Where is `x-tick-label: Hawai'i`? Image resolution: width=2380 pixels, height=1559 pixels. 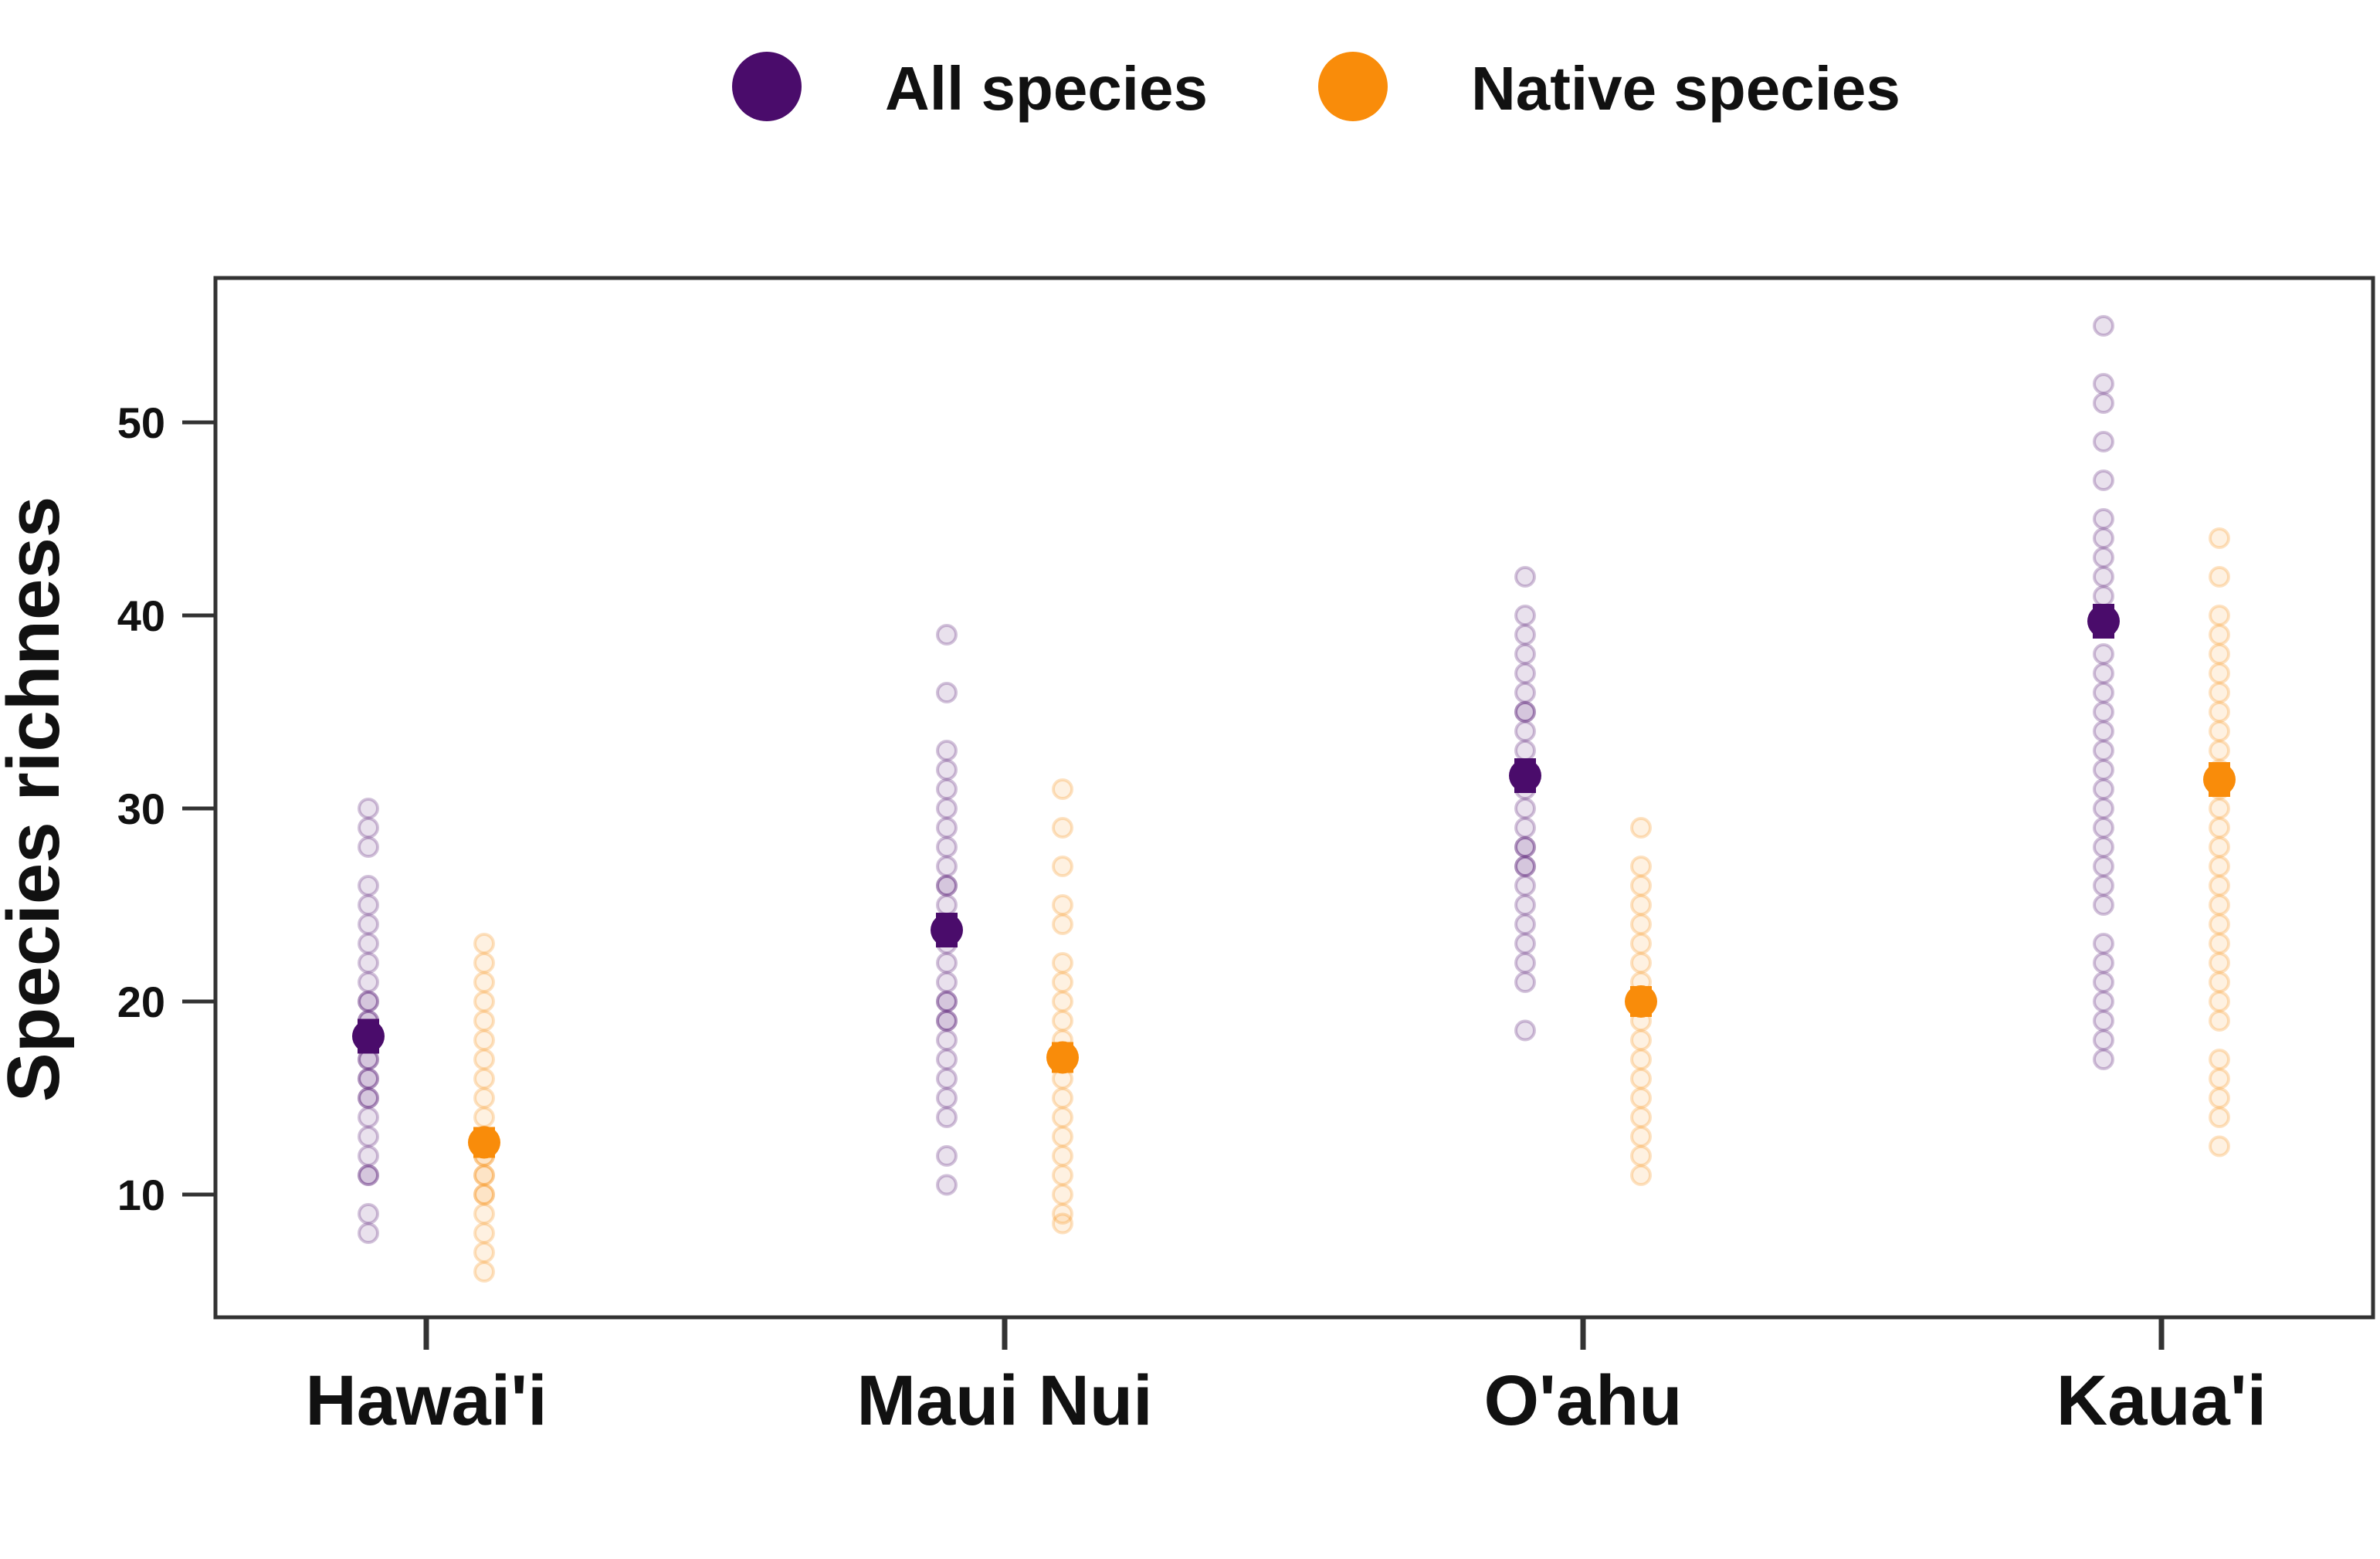
x-tick-label: Hawai'i is located at coordinates (426, 1400).